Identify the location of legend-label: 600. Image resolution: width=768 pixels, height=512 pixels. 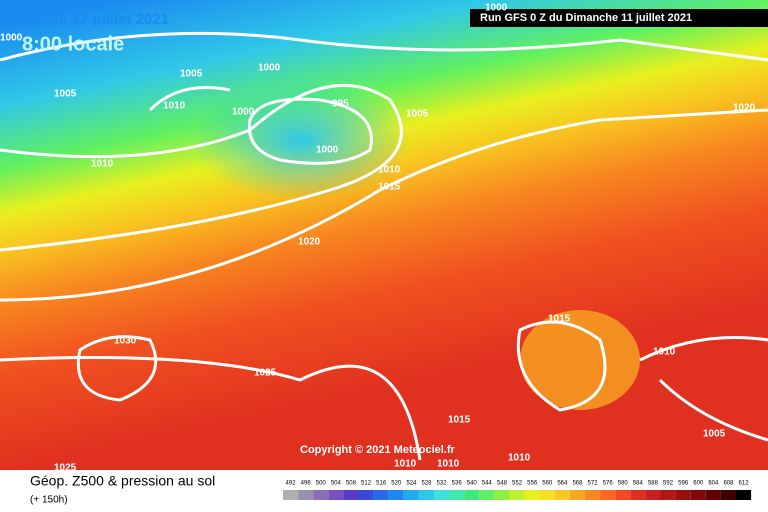
(698, 484).